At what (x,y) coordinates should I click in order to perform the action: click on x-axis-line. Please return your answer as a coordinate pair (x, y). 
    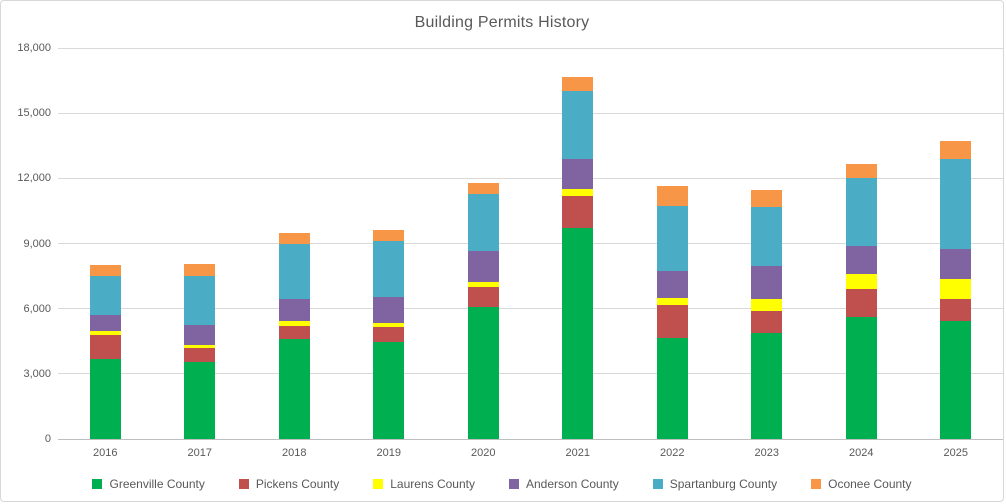
    Looking at the image, I should click on (530, 439).